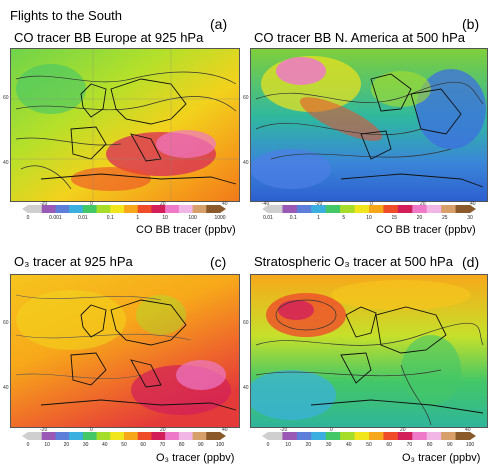 The image size is (496, 472). Describe the element at coordinates (444, 218) in the screenshot. I see `colorbar-tick-label: 25` at that location.